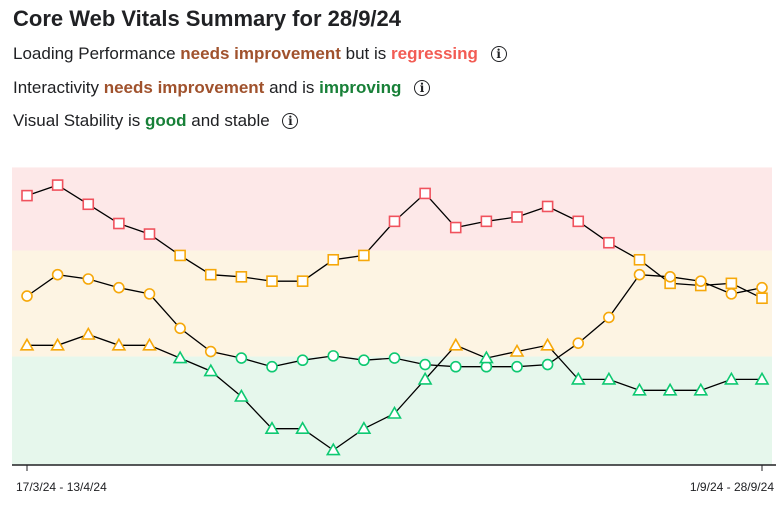  What do you see at coordinates (230, 120) in the screenshot?
I see `metric-connector: and stable` at bounding box center [230, 120].